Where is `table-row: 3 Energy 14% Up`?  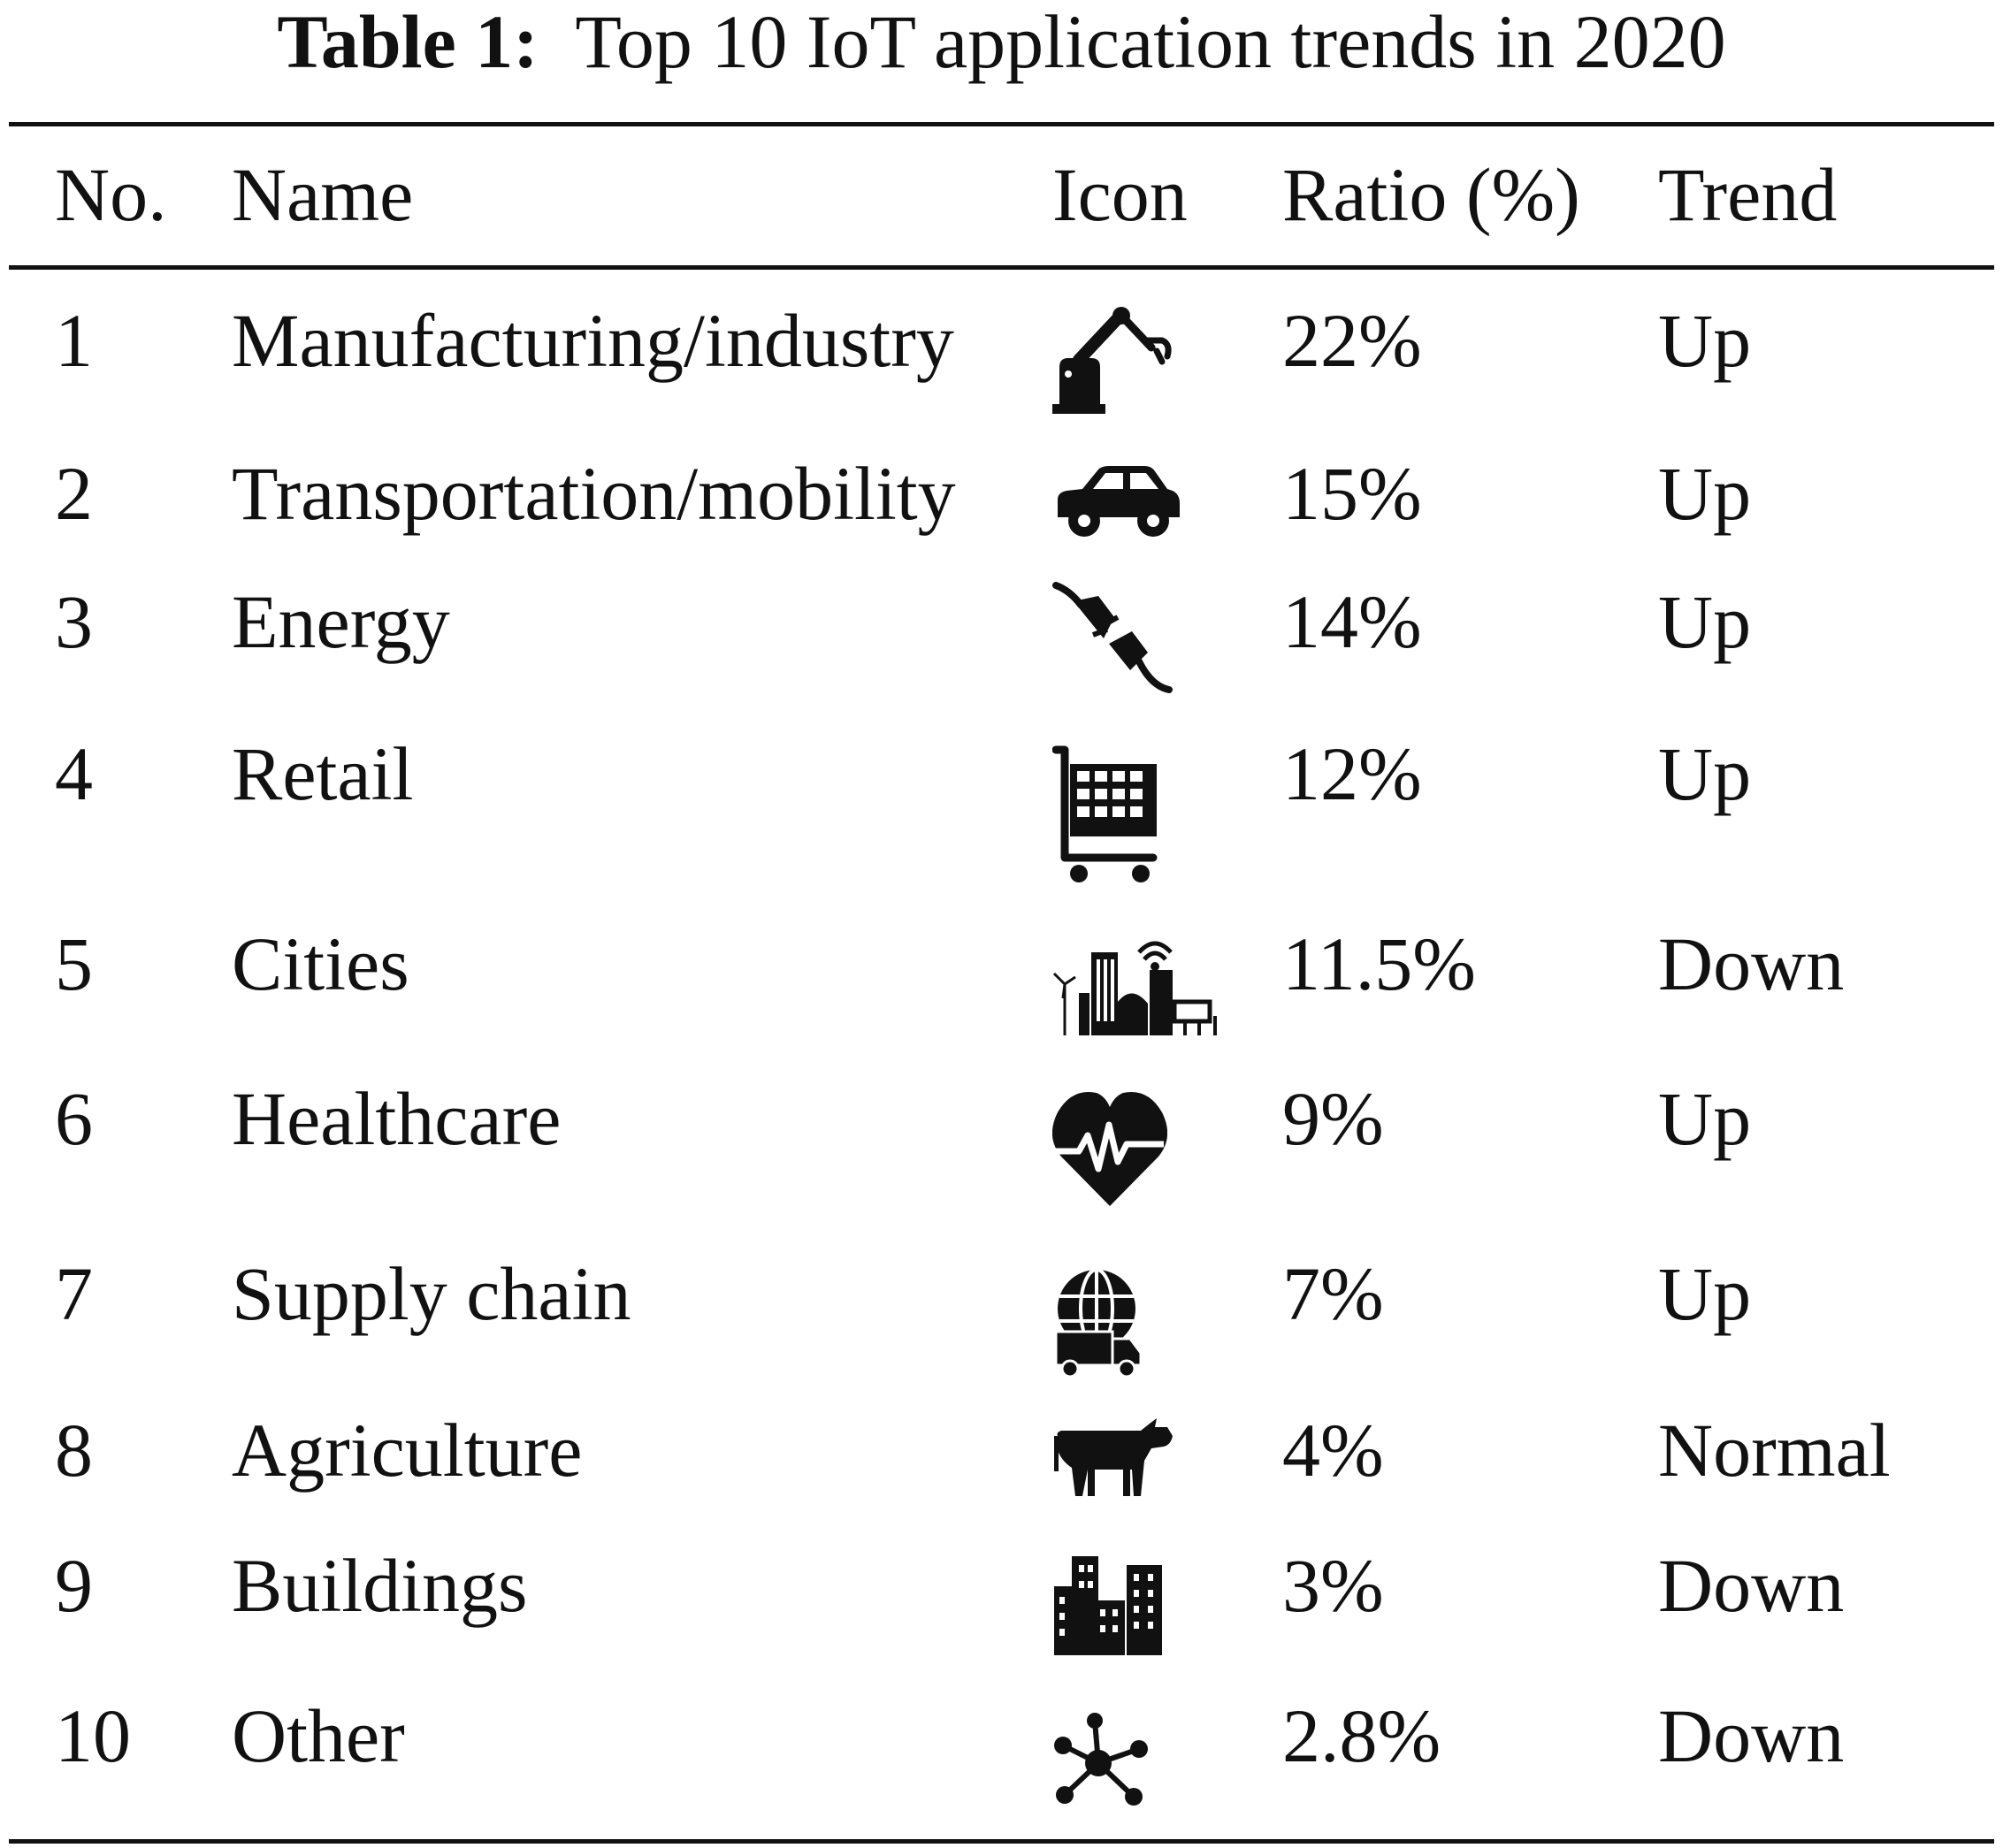 table-row: 3 Energy 14% Up is located at coordinates (1001, 633).